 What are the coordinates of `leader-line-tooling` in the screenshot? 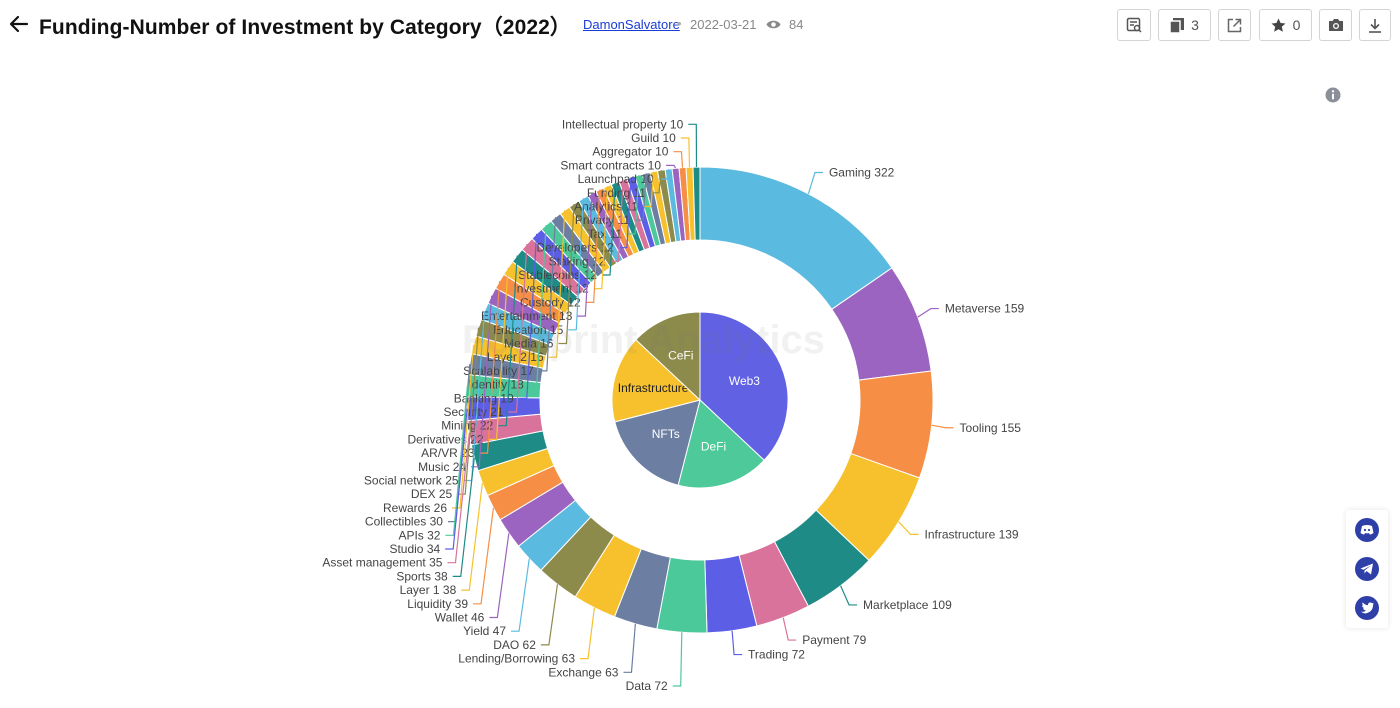 It's located at (942, 426).